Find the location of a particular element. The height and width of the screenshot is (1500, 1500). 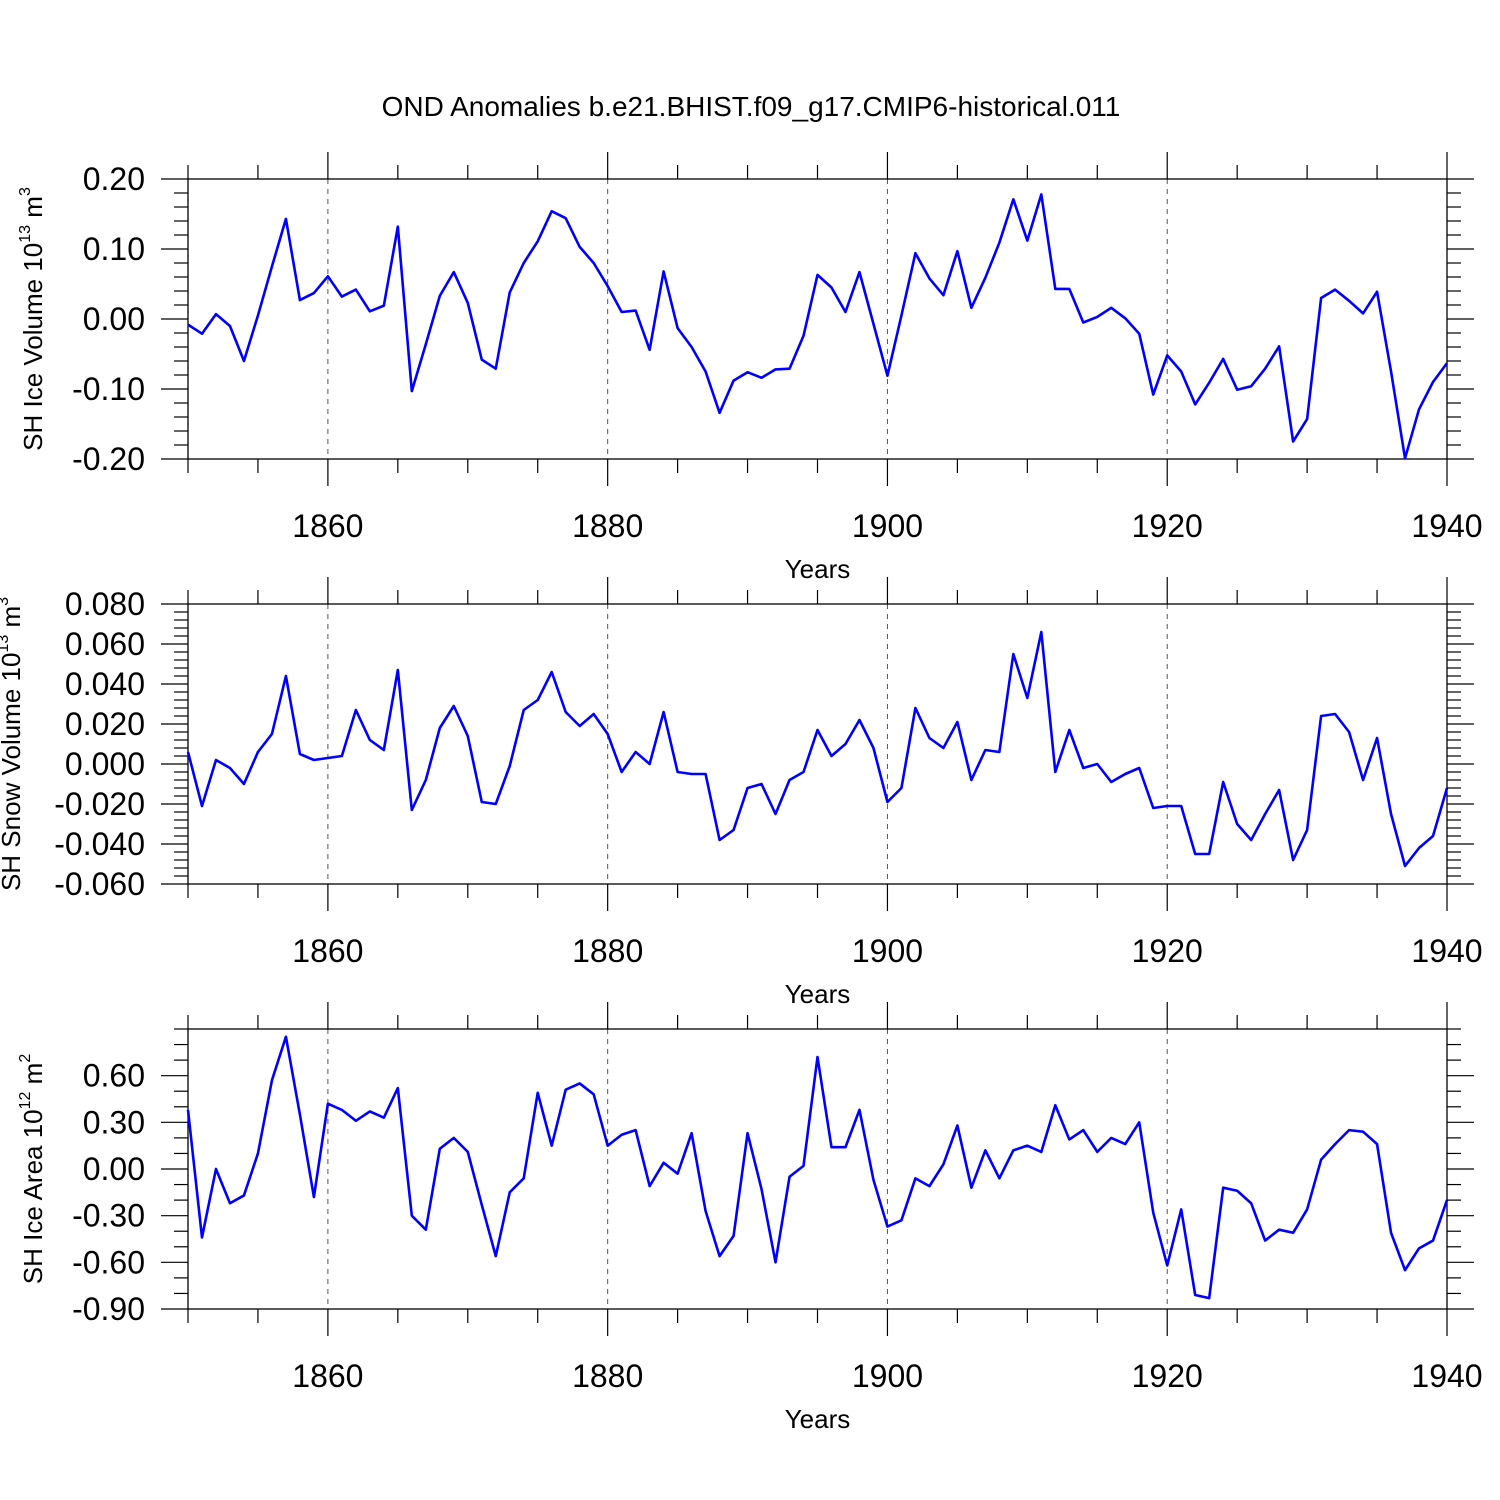

snow-volume-xlabel: Years is located at coordinates (818, 994).